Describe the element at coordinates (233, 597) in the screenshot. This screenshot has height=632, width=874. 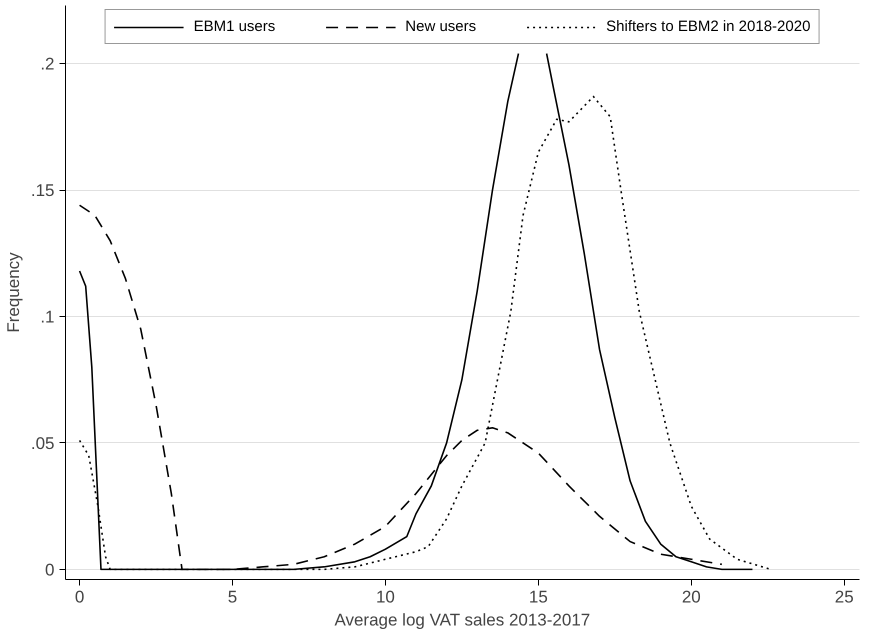
I see `x-tick-label: 5` at that location.